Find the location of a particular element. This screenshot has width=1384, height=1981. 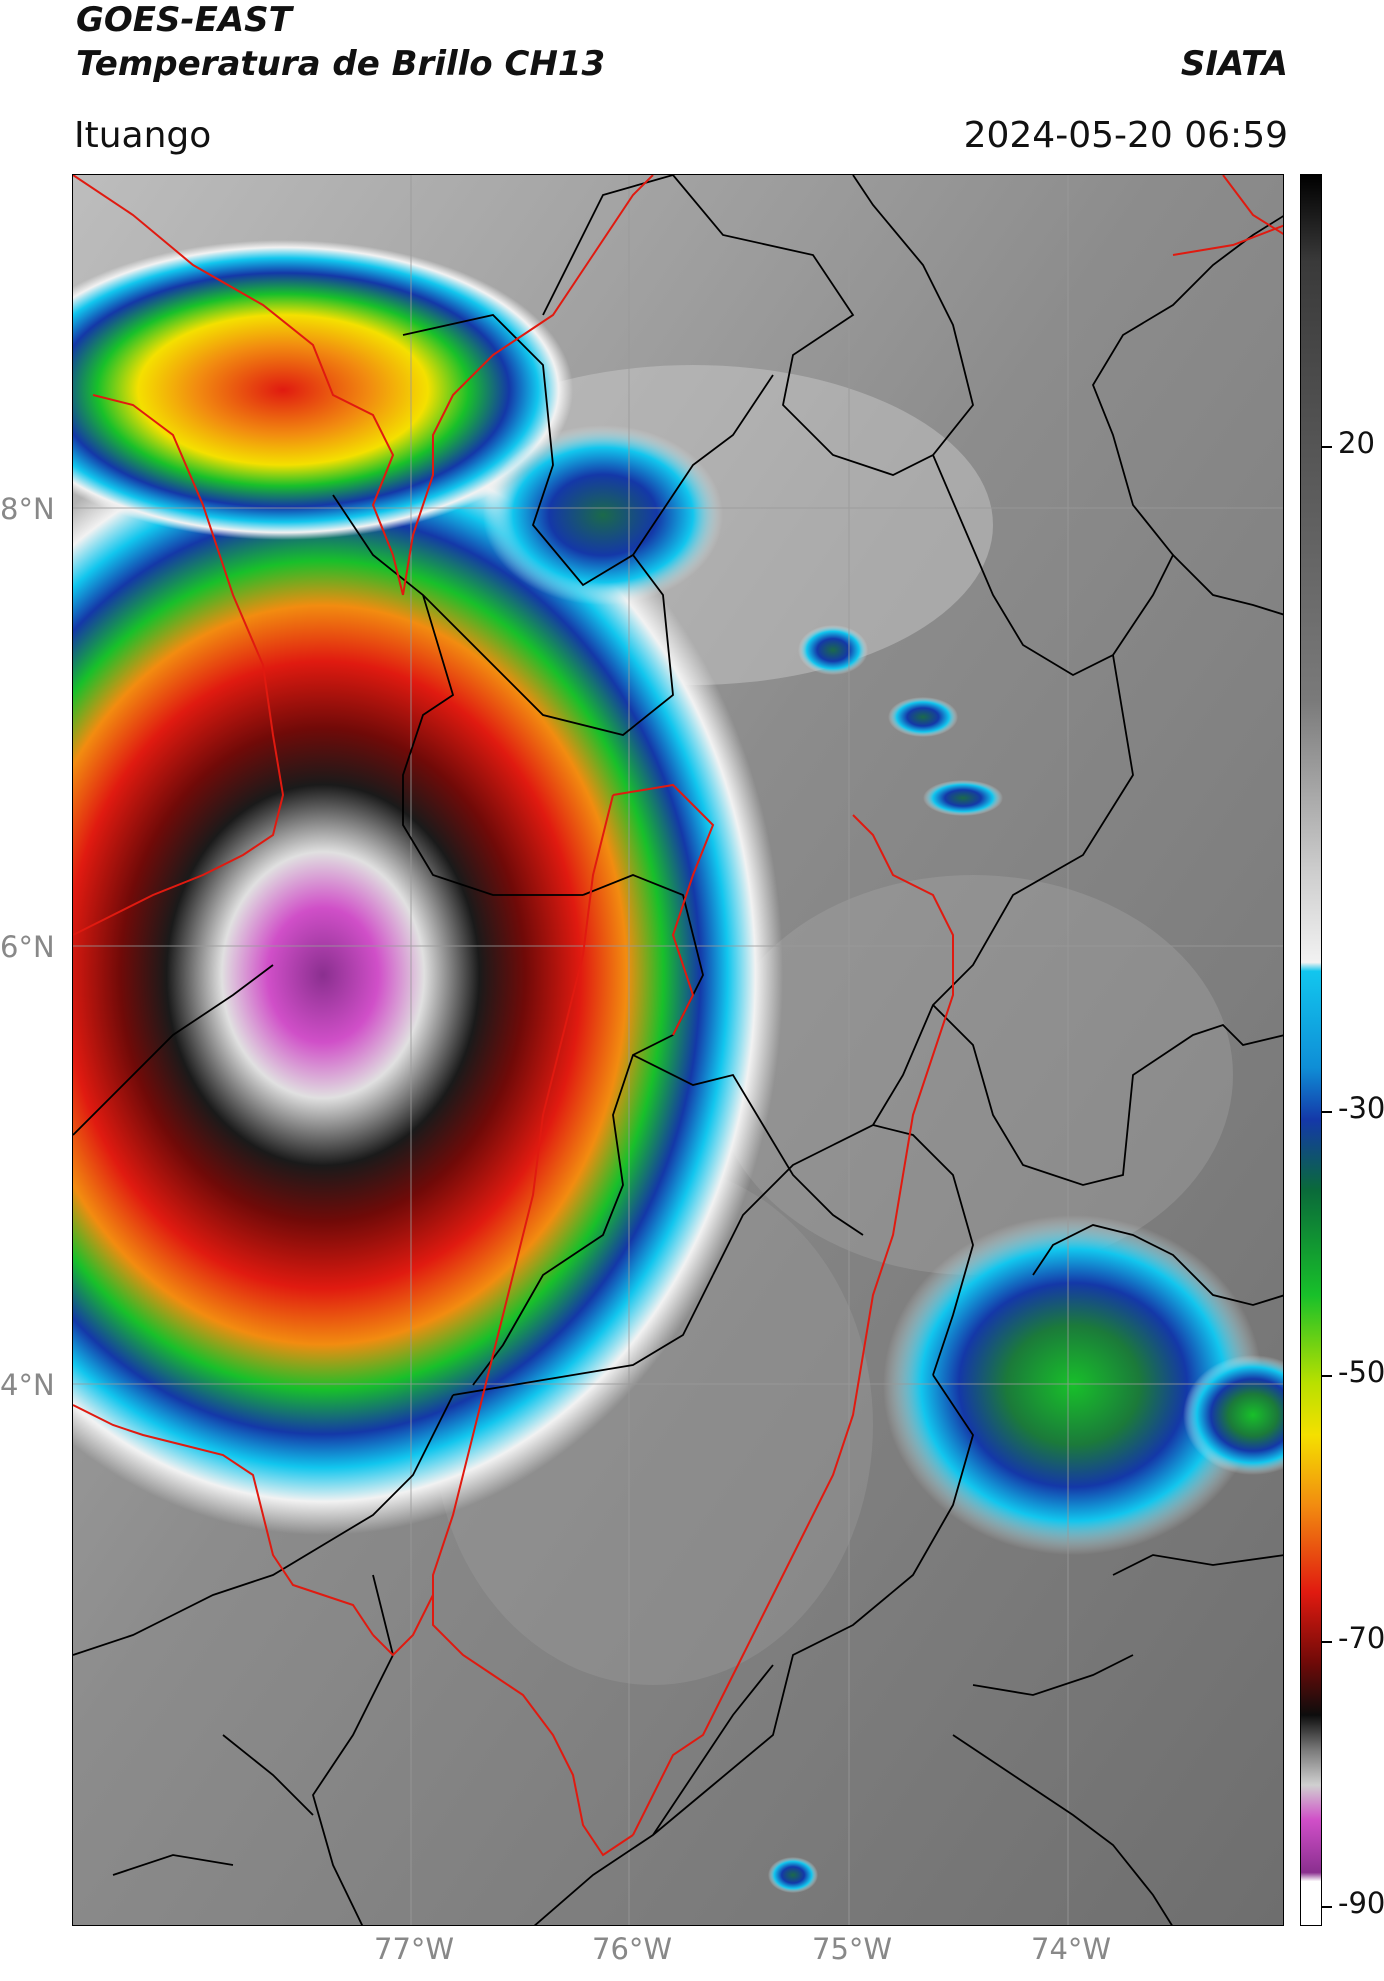

title-satellite: GOES-EAST is located at coordinates (184, 20).